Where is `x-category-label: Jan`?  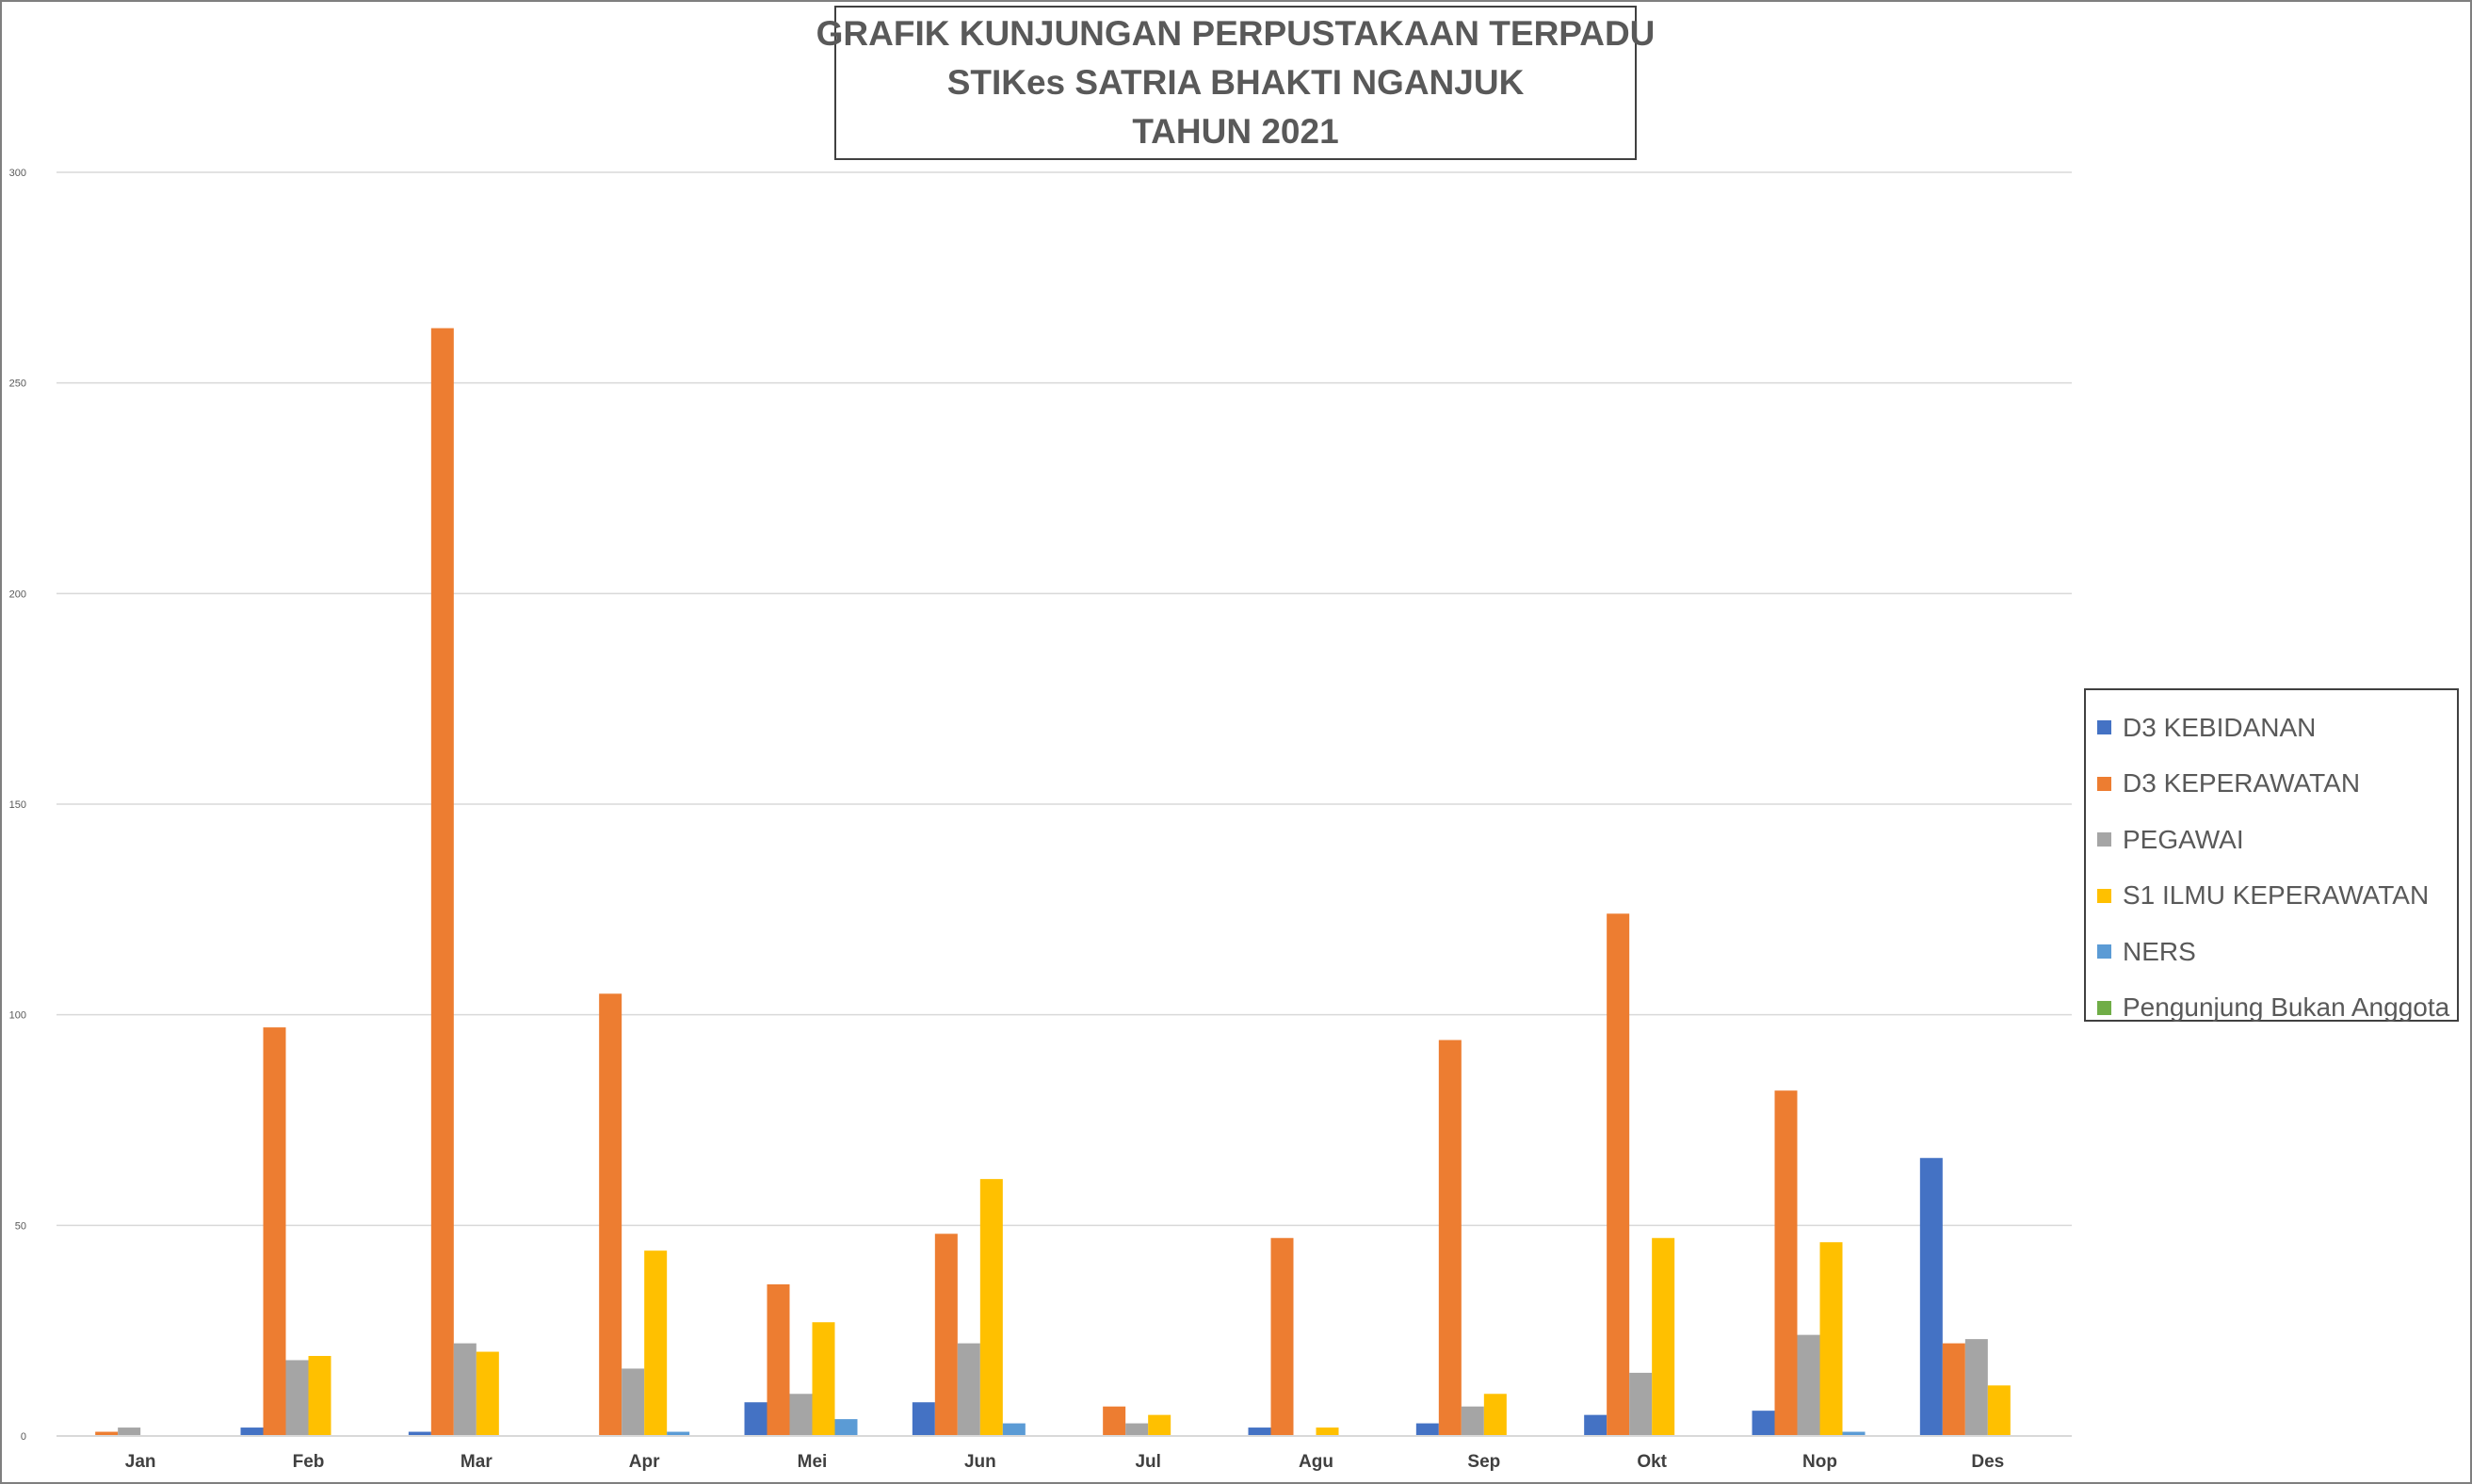 x-category-label: Jan is located at coordinates (140, 1462).